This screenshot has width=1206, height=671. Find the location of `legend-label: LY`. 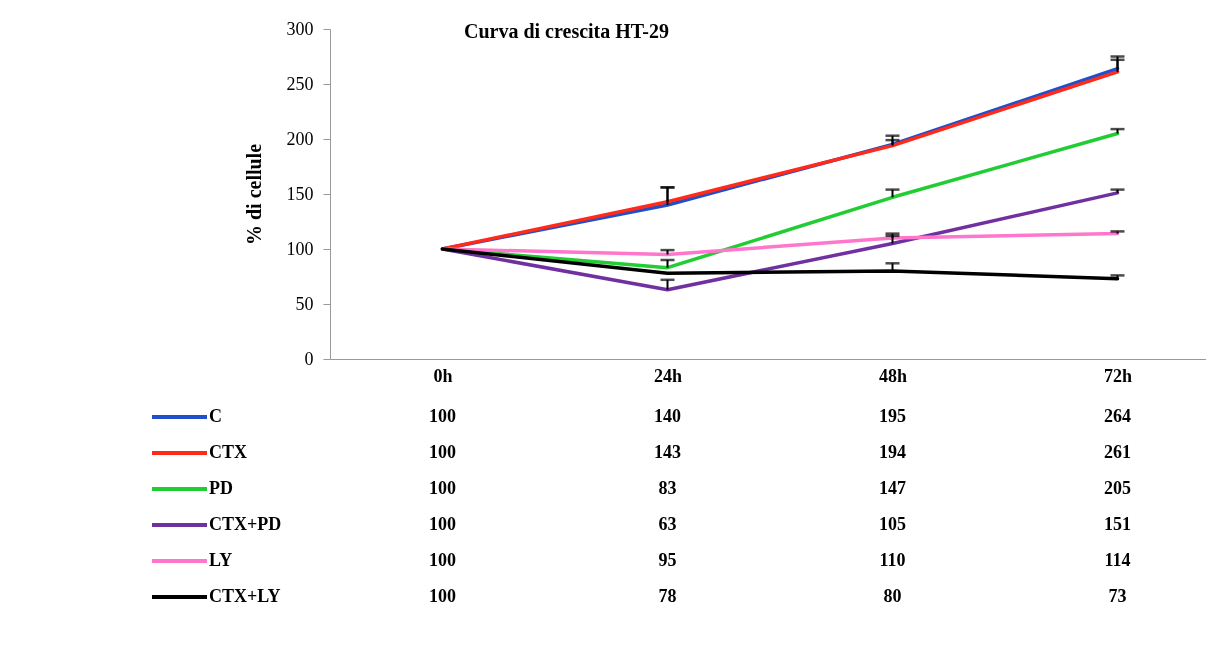

legend-label: LY is located at coordinates (221, 560).